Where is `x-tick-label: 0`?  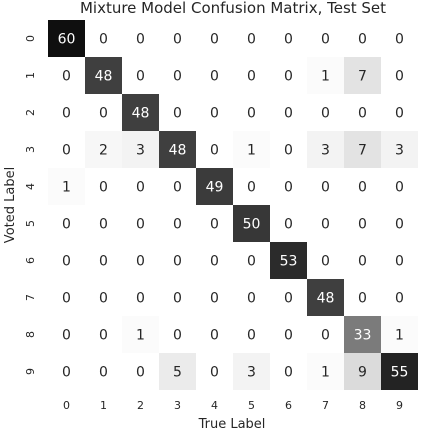 x-tick-label: 0 is located at coordinates (66, 405).